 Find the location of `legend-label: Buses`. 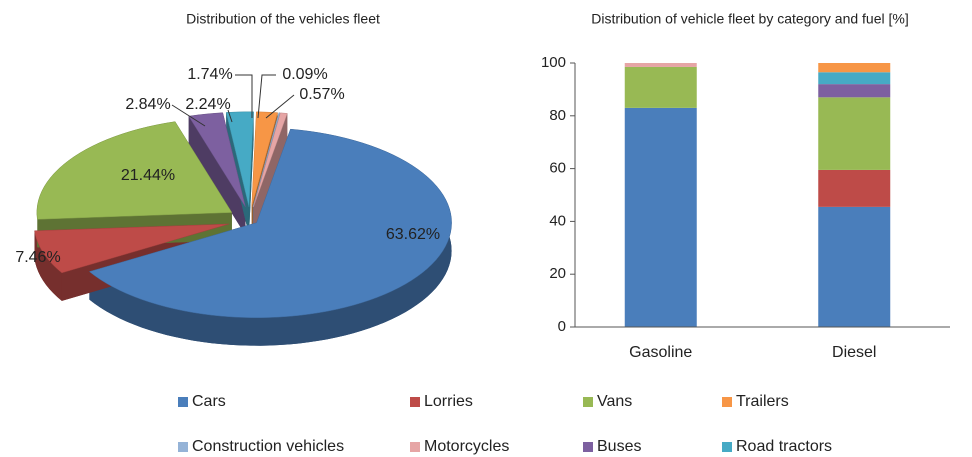

legend-label: Buses is located at coordinates (619, 446).